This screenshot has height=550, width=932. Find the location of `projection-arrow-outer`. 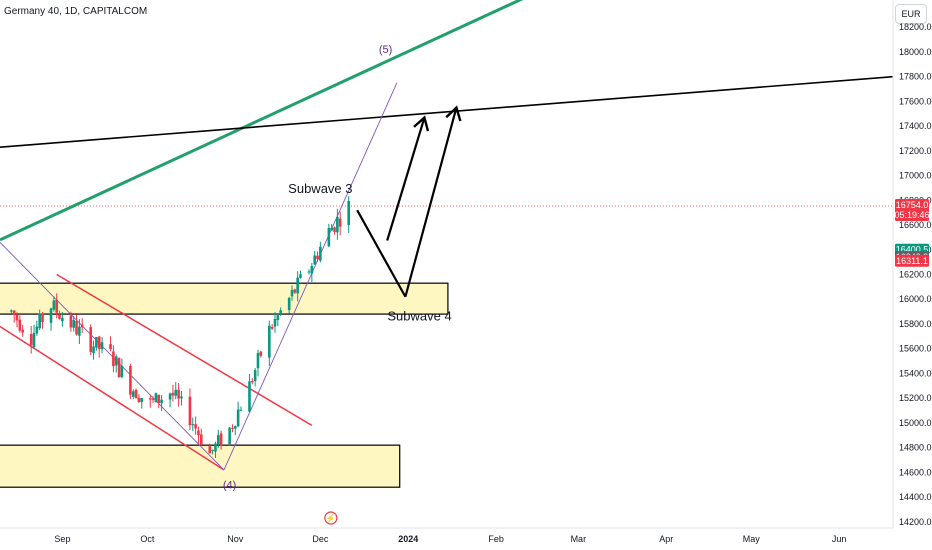

projection-arrow-outer is located at coordinates (431, 202).